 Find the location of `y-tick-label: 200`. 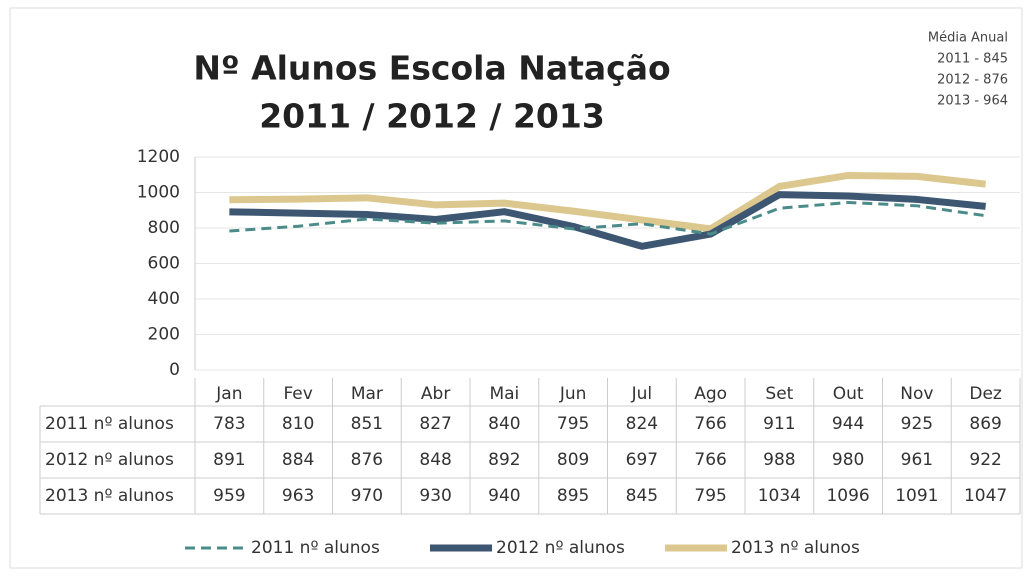

y-tick-label: 200 is located at coordinates (164, 335).